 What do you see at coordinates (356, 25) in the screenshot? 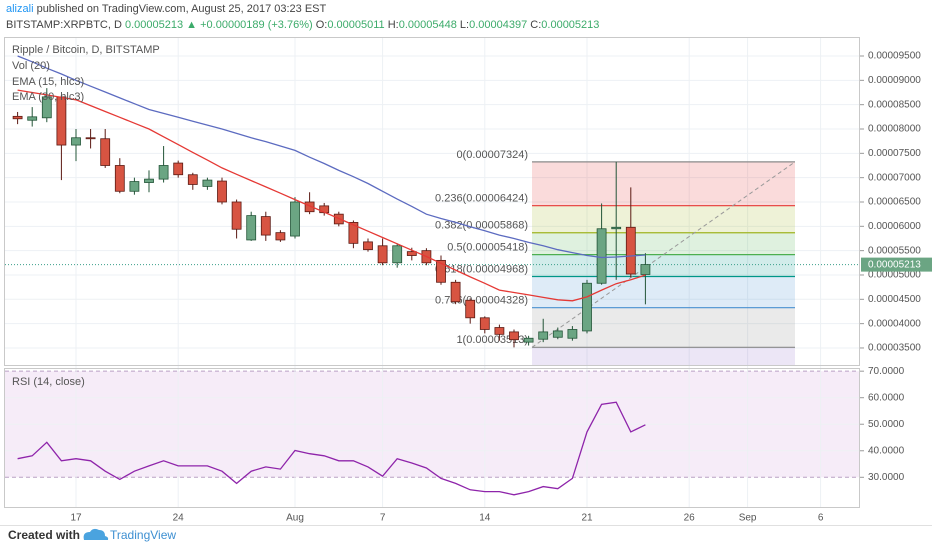
I see `ohlc-part: 0.00005011` at bounding box center [356, 25].